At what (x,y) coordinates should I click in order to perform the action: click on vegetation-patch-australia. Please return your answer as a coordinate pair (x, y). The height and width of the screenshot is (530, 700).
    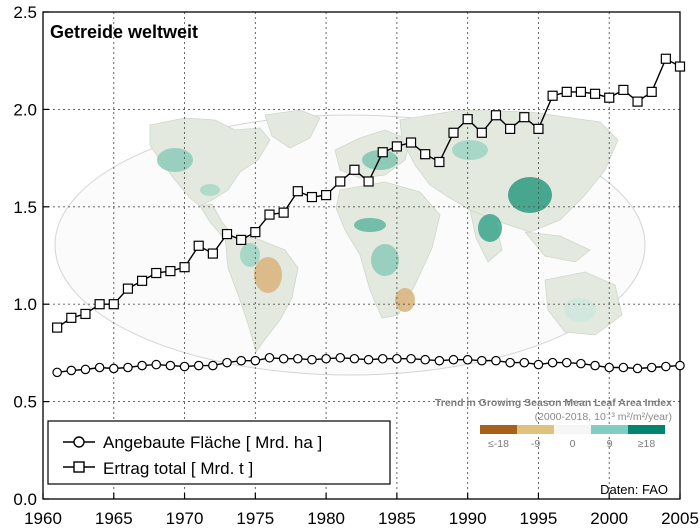
    Looking at the image, I should click on (580, 310).